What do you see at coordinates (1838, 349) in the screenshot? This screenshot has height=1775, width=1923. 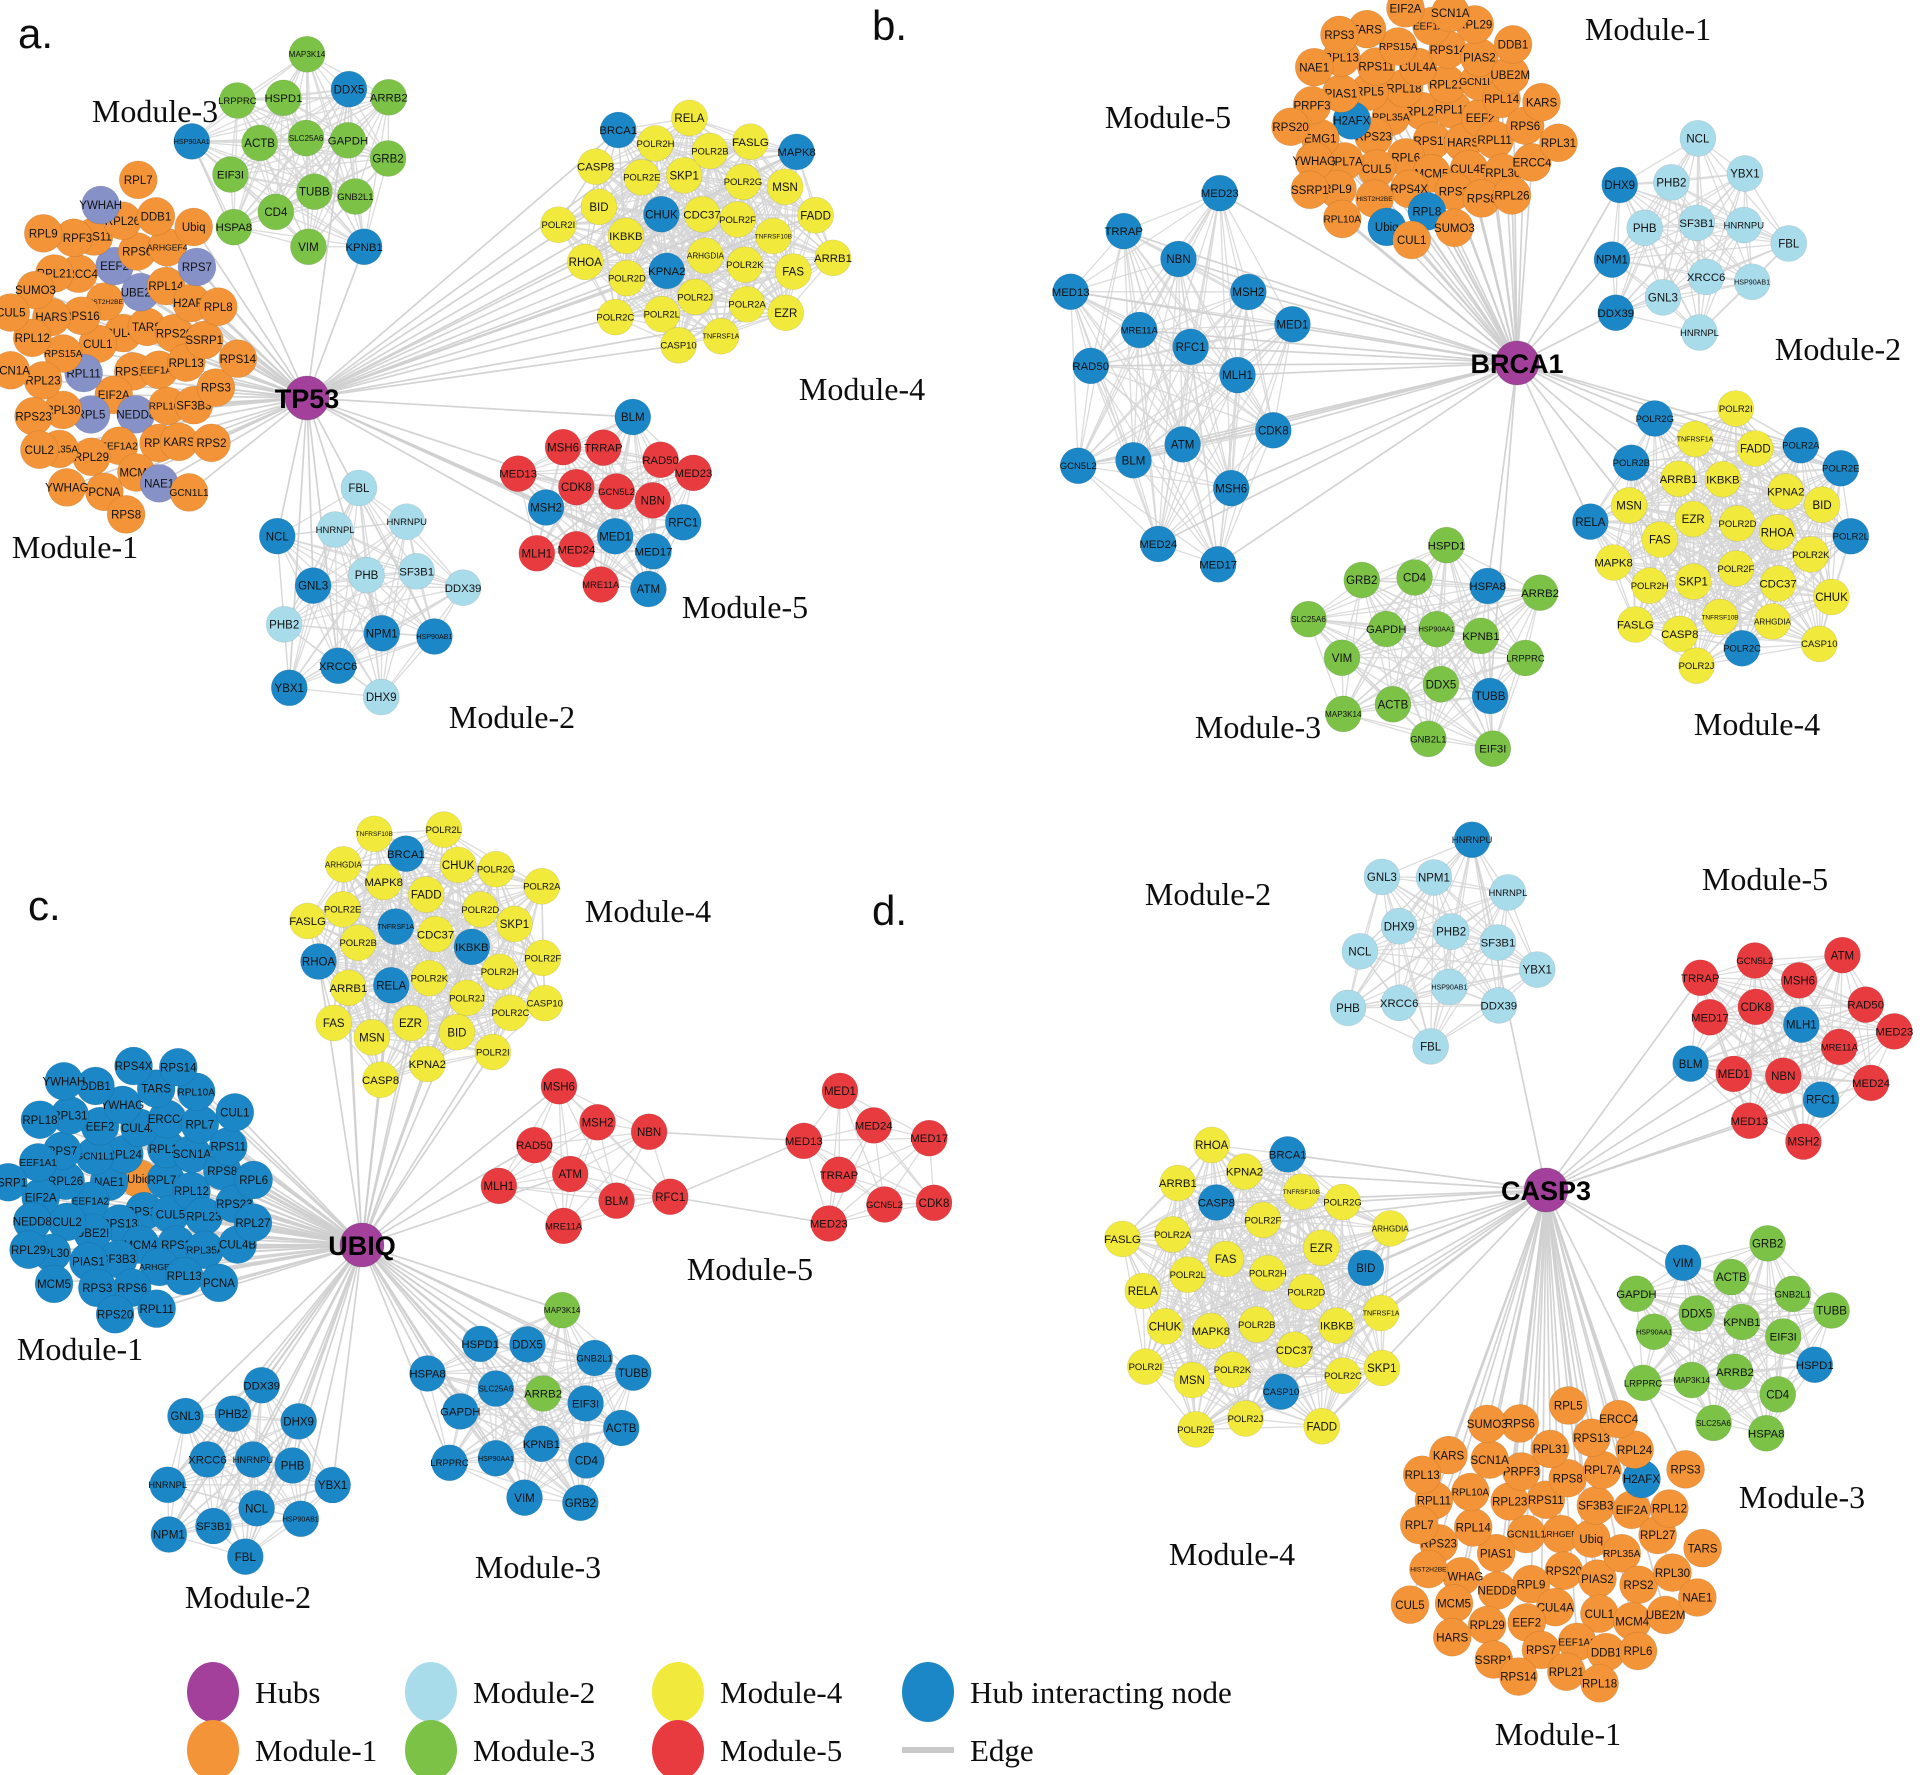 I see `module-label-b-m2: Module-2` at bounding box center [1838, 349].